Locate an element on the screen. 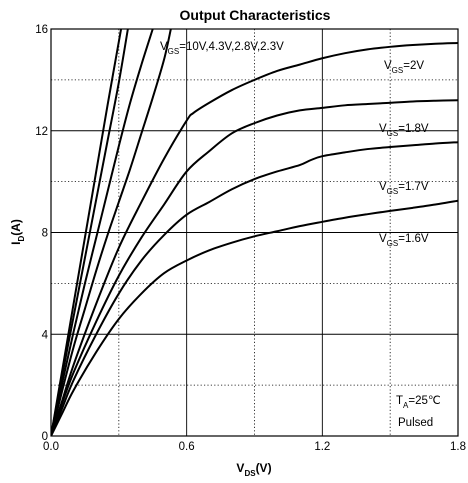 The image size is (468, 483). x-tick-label: 1.2 is located at coordinates (322, 447).